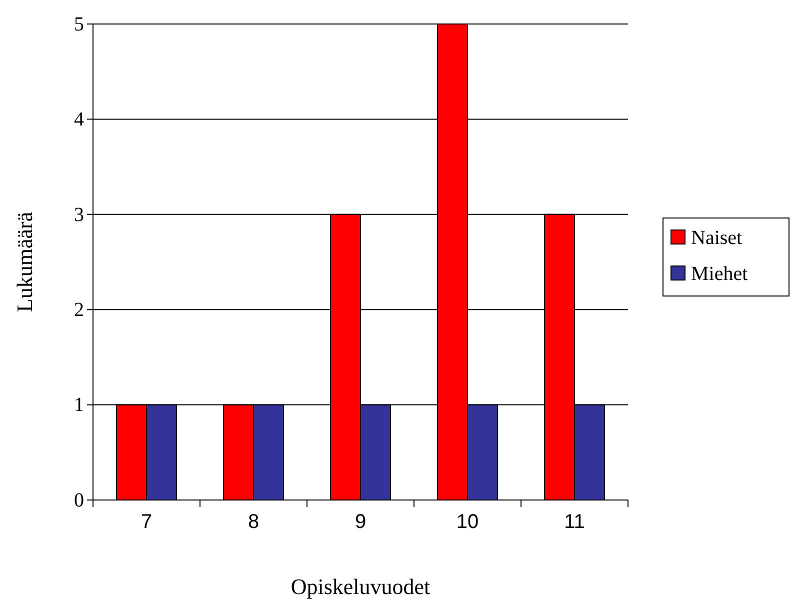  Describe the element at coordinates (24, 262) in the screenshot. I see `y-axis-title: Lukumäärä` at that location.